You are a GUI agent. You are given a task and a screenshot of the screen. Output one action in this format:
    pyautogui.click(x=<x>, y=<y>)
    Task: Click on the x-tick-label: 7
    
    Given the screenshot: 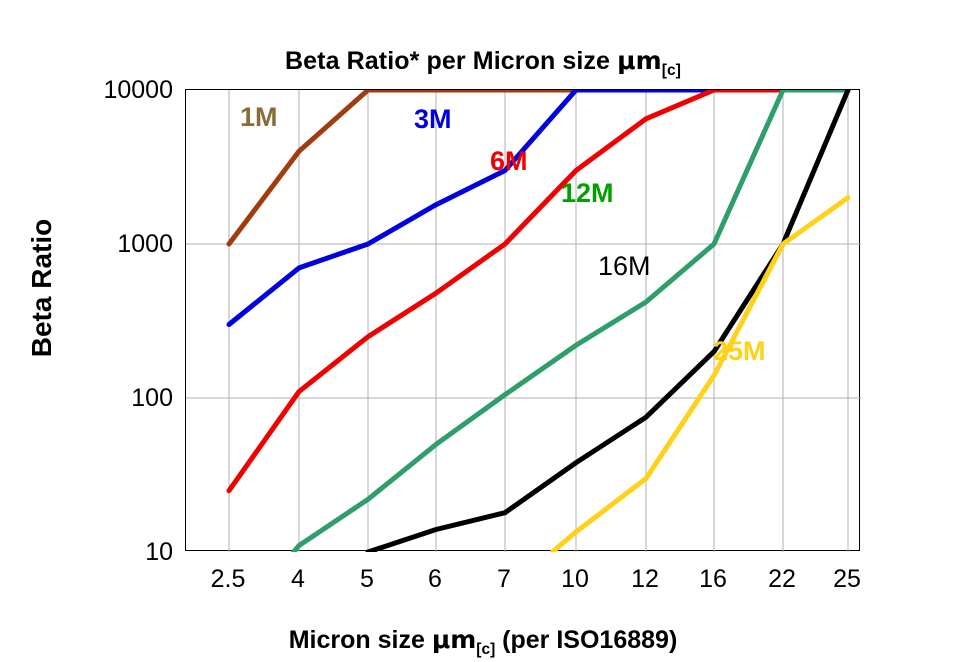 What is the action you would take?
    pyautogui.click(x=504, y=579)
    